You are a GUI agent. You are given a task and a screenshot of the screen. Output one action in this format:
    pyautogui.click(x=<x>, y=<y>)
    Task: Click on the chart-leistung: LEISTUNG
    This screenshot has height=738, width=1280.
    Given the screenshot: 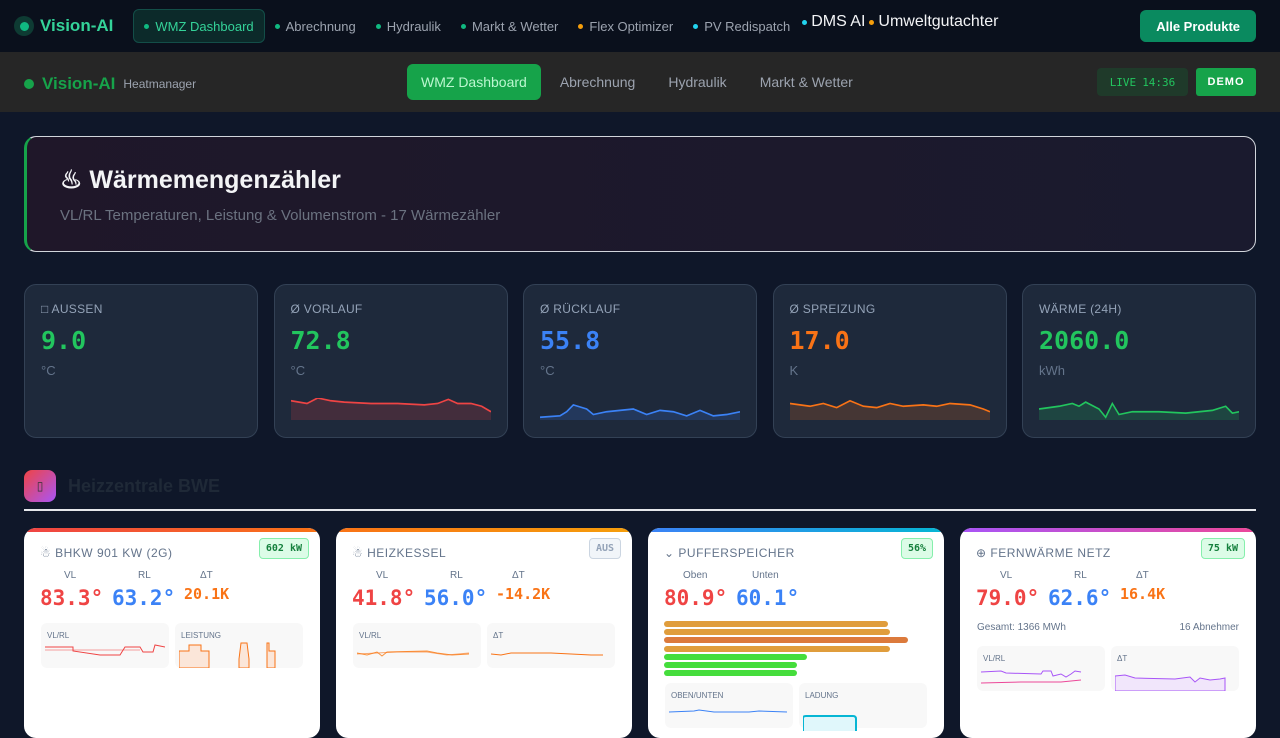 What is the action you would take?
    pyautogui.click(x=239, y=645)
    